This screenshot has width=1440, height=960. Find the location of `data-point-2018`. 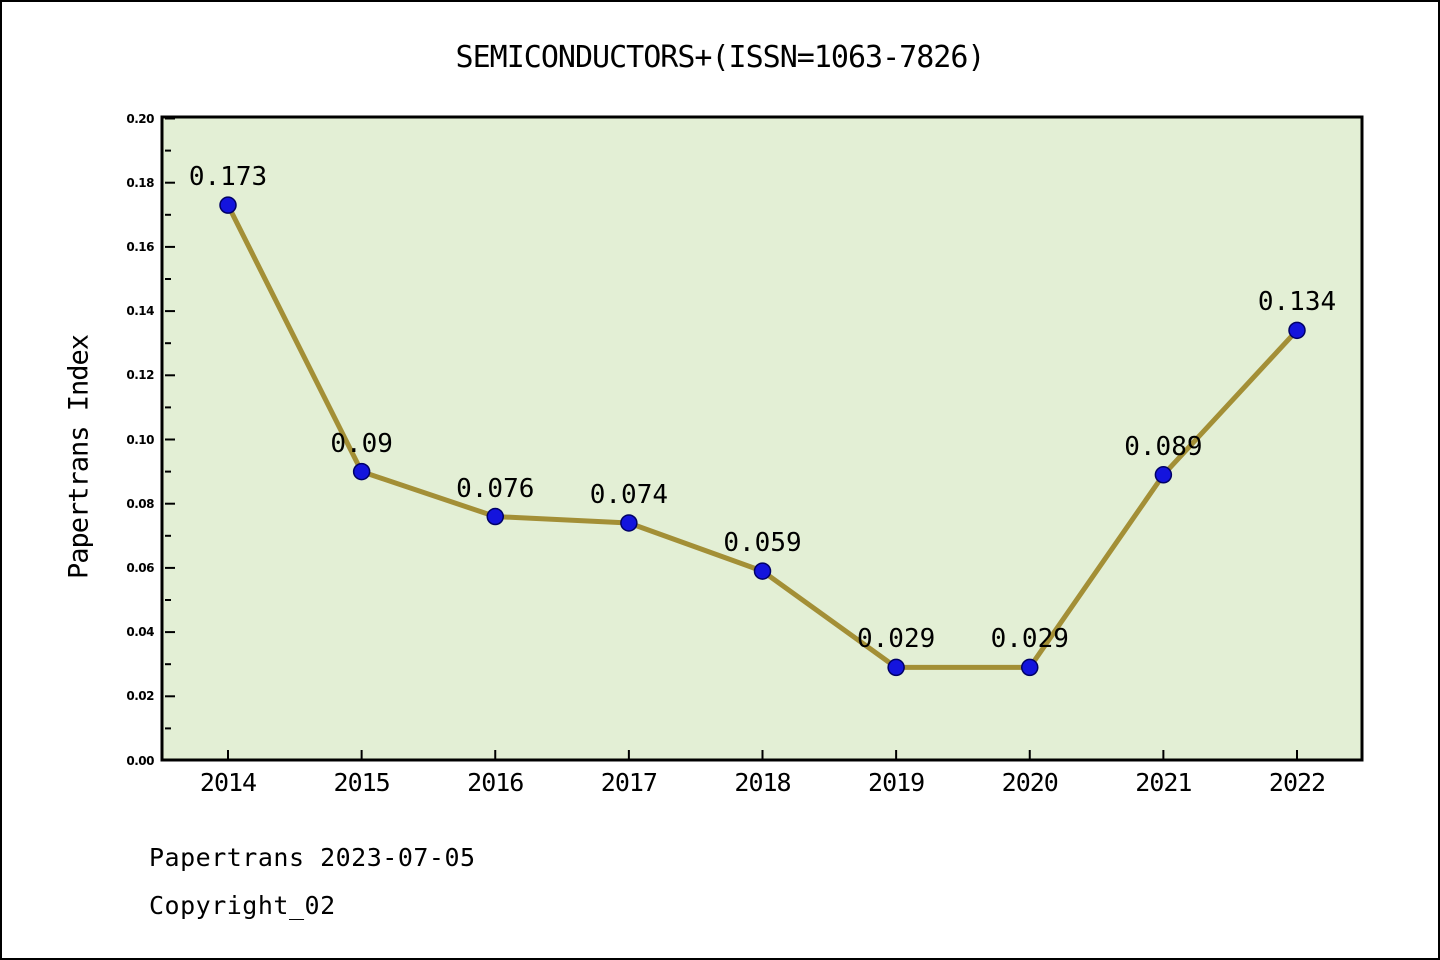

data-point-2018 is located at coordinates (762, 571).